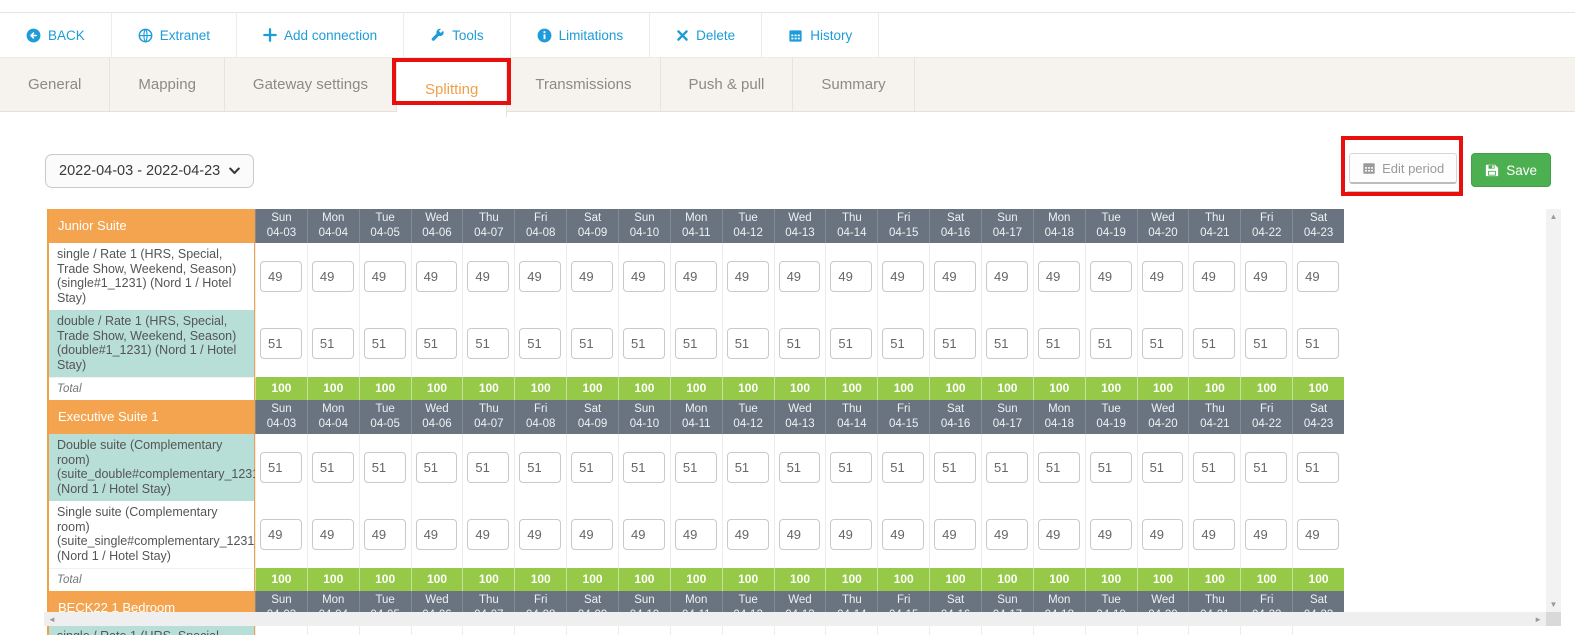 The height and width of the screenshot is (635, 1575). I want to click on tab-gateway-settings: Gateway settings, so click(311, 84).